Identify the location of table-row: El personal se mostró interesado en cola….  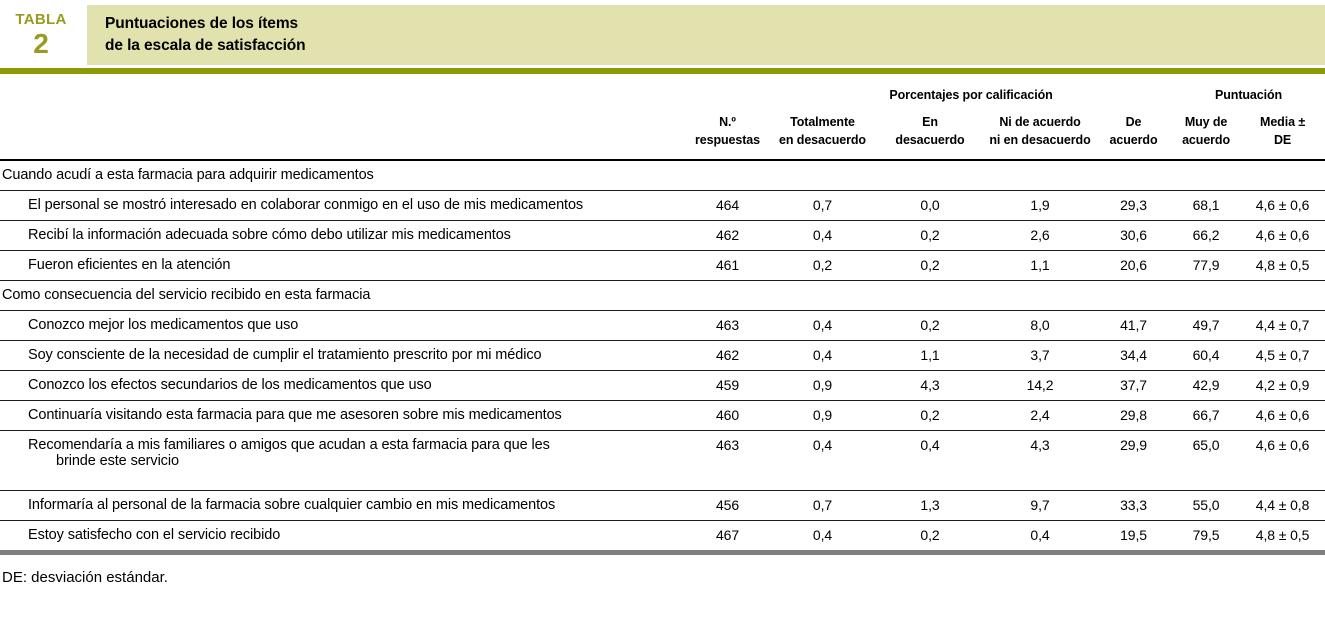
(662, 204).